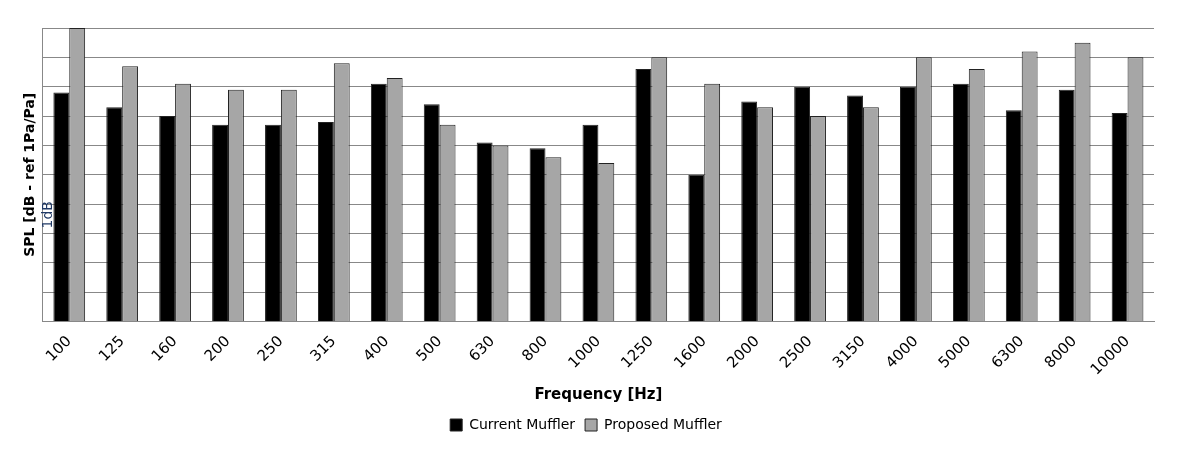 This screenshot has width=1182, height=450. What do you see at coordinates (270, 348) in the screenshot?
I see `x-tick-label: 250` at bounding box center [270, 348].